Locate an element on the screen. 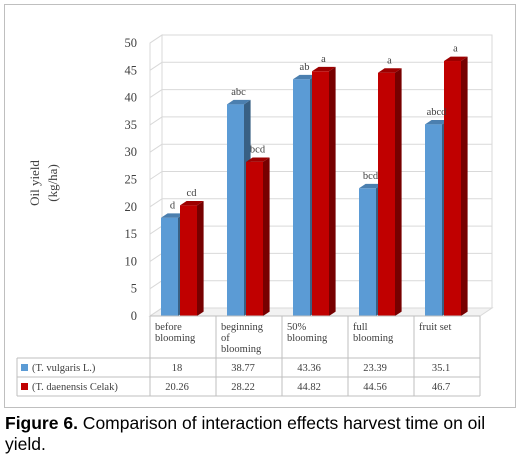 The width and height of the screenshot is (524, 468). y-tick-label: 15 is located at coordinates (131, 234).